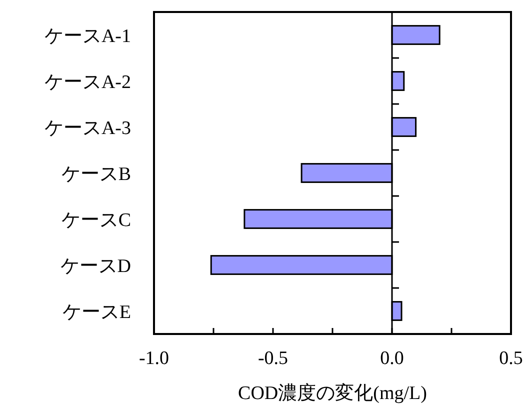 The image size is (530, 411). Describe the element at coordinates (392, 358) in the screenshot. I see `x-tick-label: 0.0` at that location.